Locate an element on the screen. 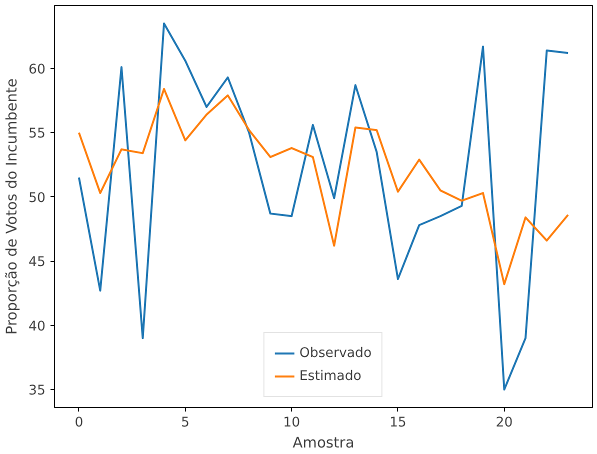 This screenshot has width=597, height=454. y-axis-title: Proporção de Votos do Incumbente is located at coordinates (12, 206).